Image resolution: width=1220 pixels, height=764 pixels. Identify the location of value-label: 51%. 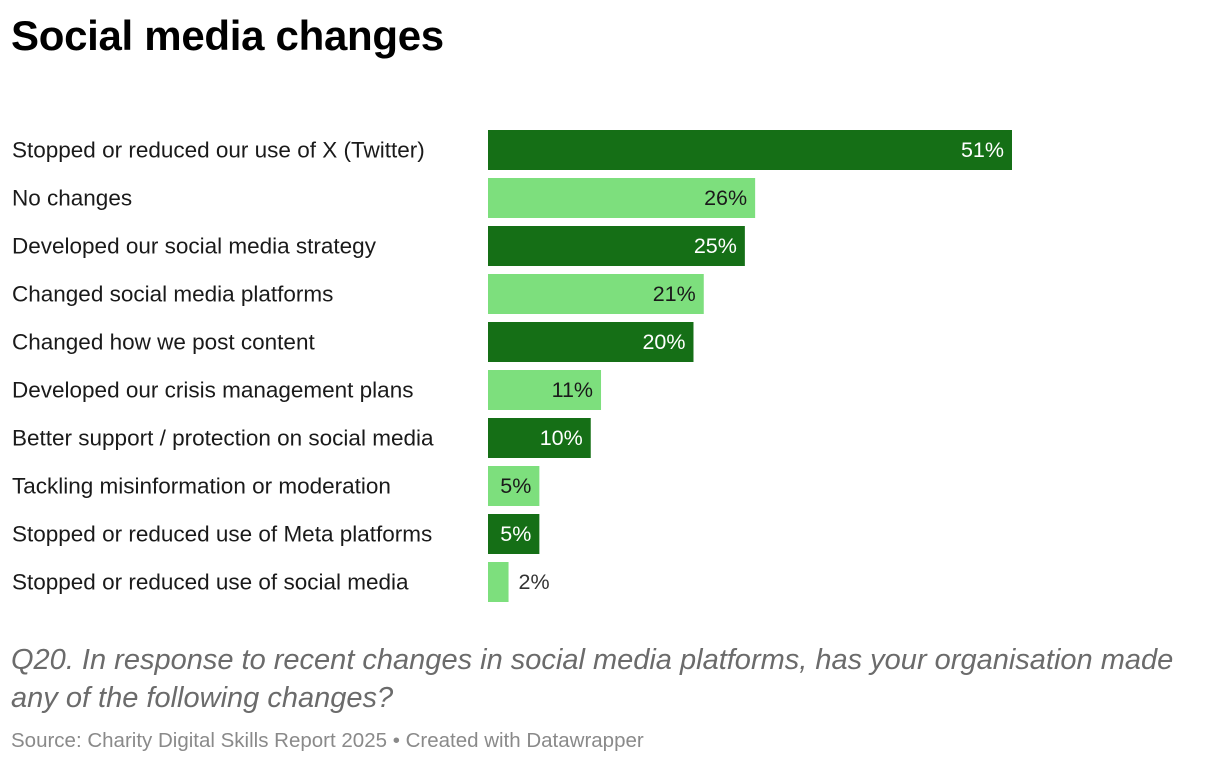
(982, 150).